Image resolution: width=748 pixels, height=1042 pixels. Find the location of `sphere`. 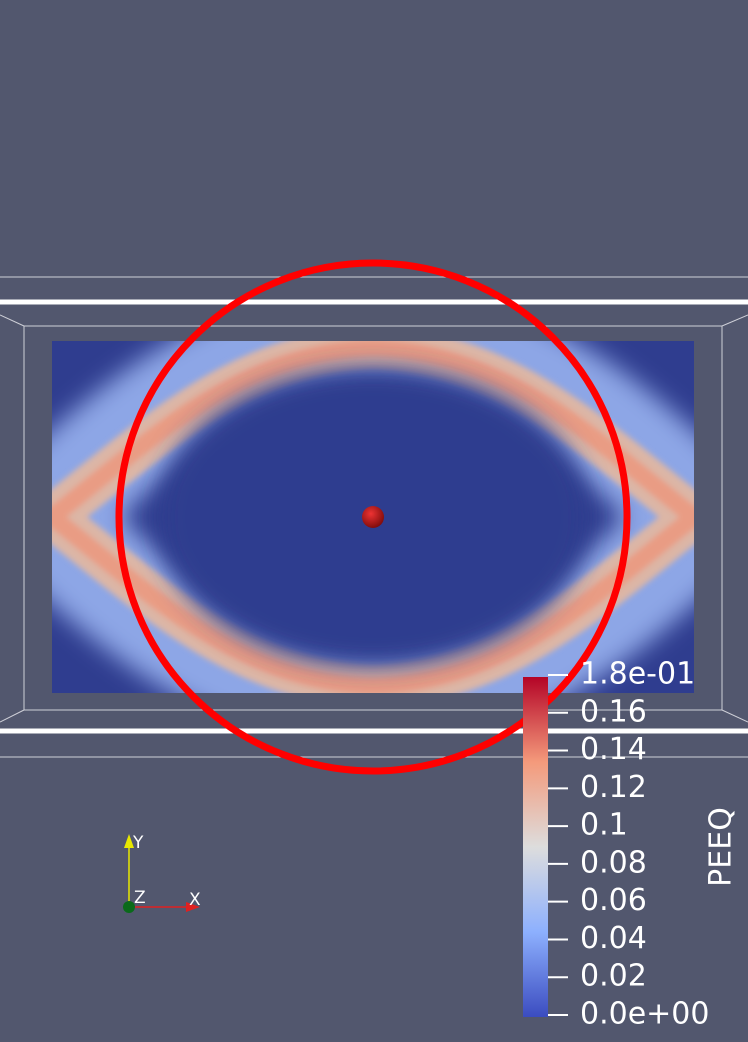

sphere is located at coordinates (373, 517).